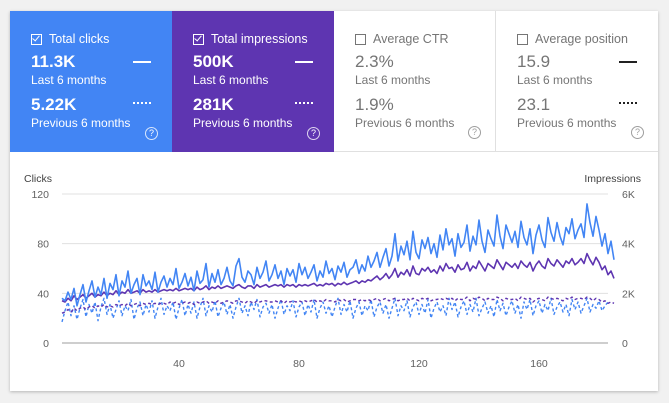  I want to click on tile-label: Average position, so click(581, 39).